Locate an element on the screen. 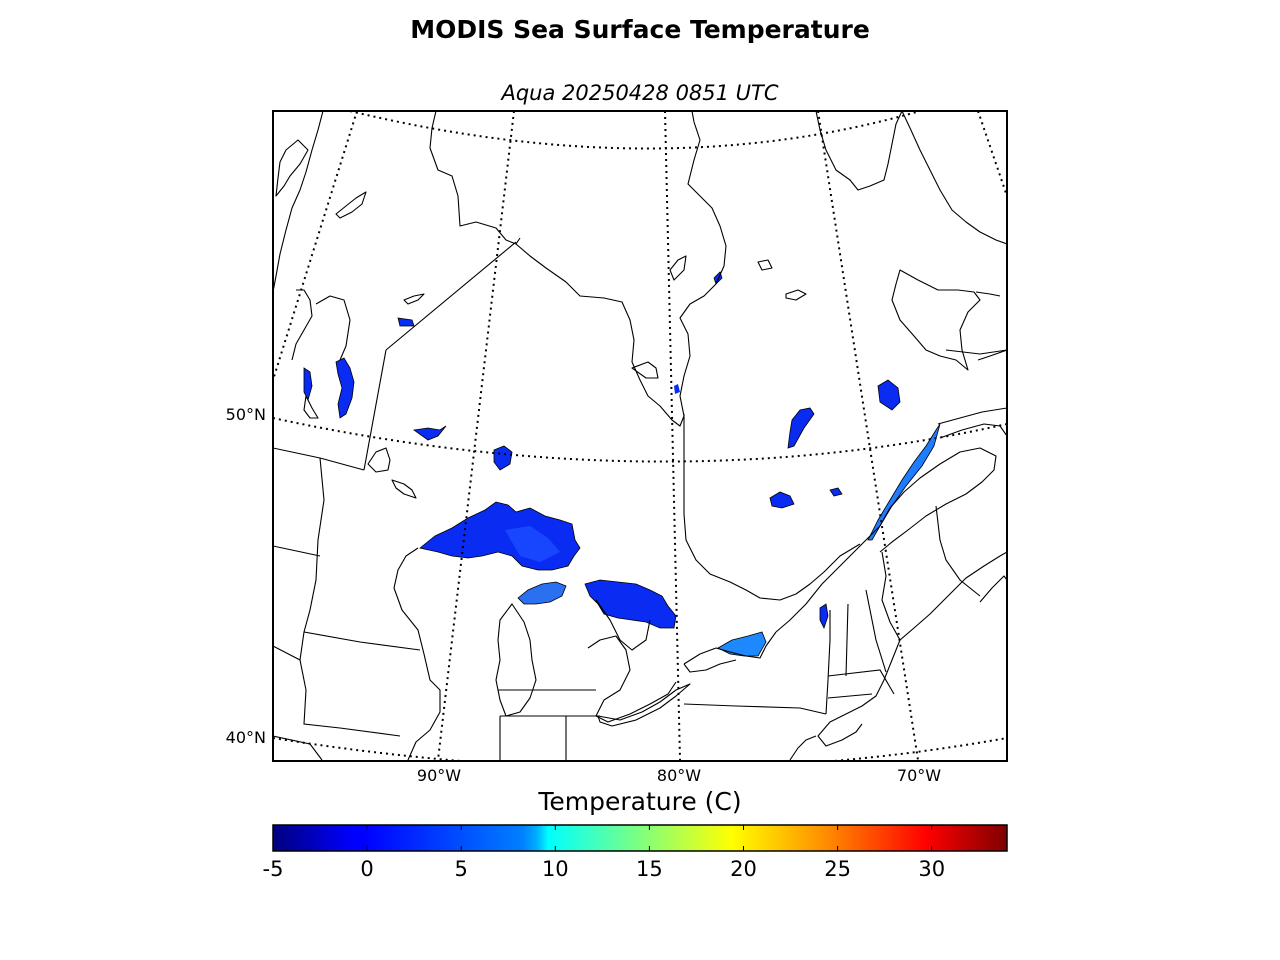 The height and width of the screenshot is (960, 1280). lake-mistassini-sst is located at coordinates (801, 428).